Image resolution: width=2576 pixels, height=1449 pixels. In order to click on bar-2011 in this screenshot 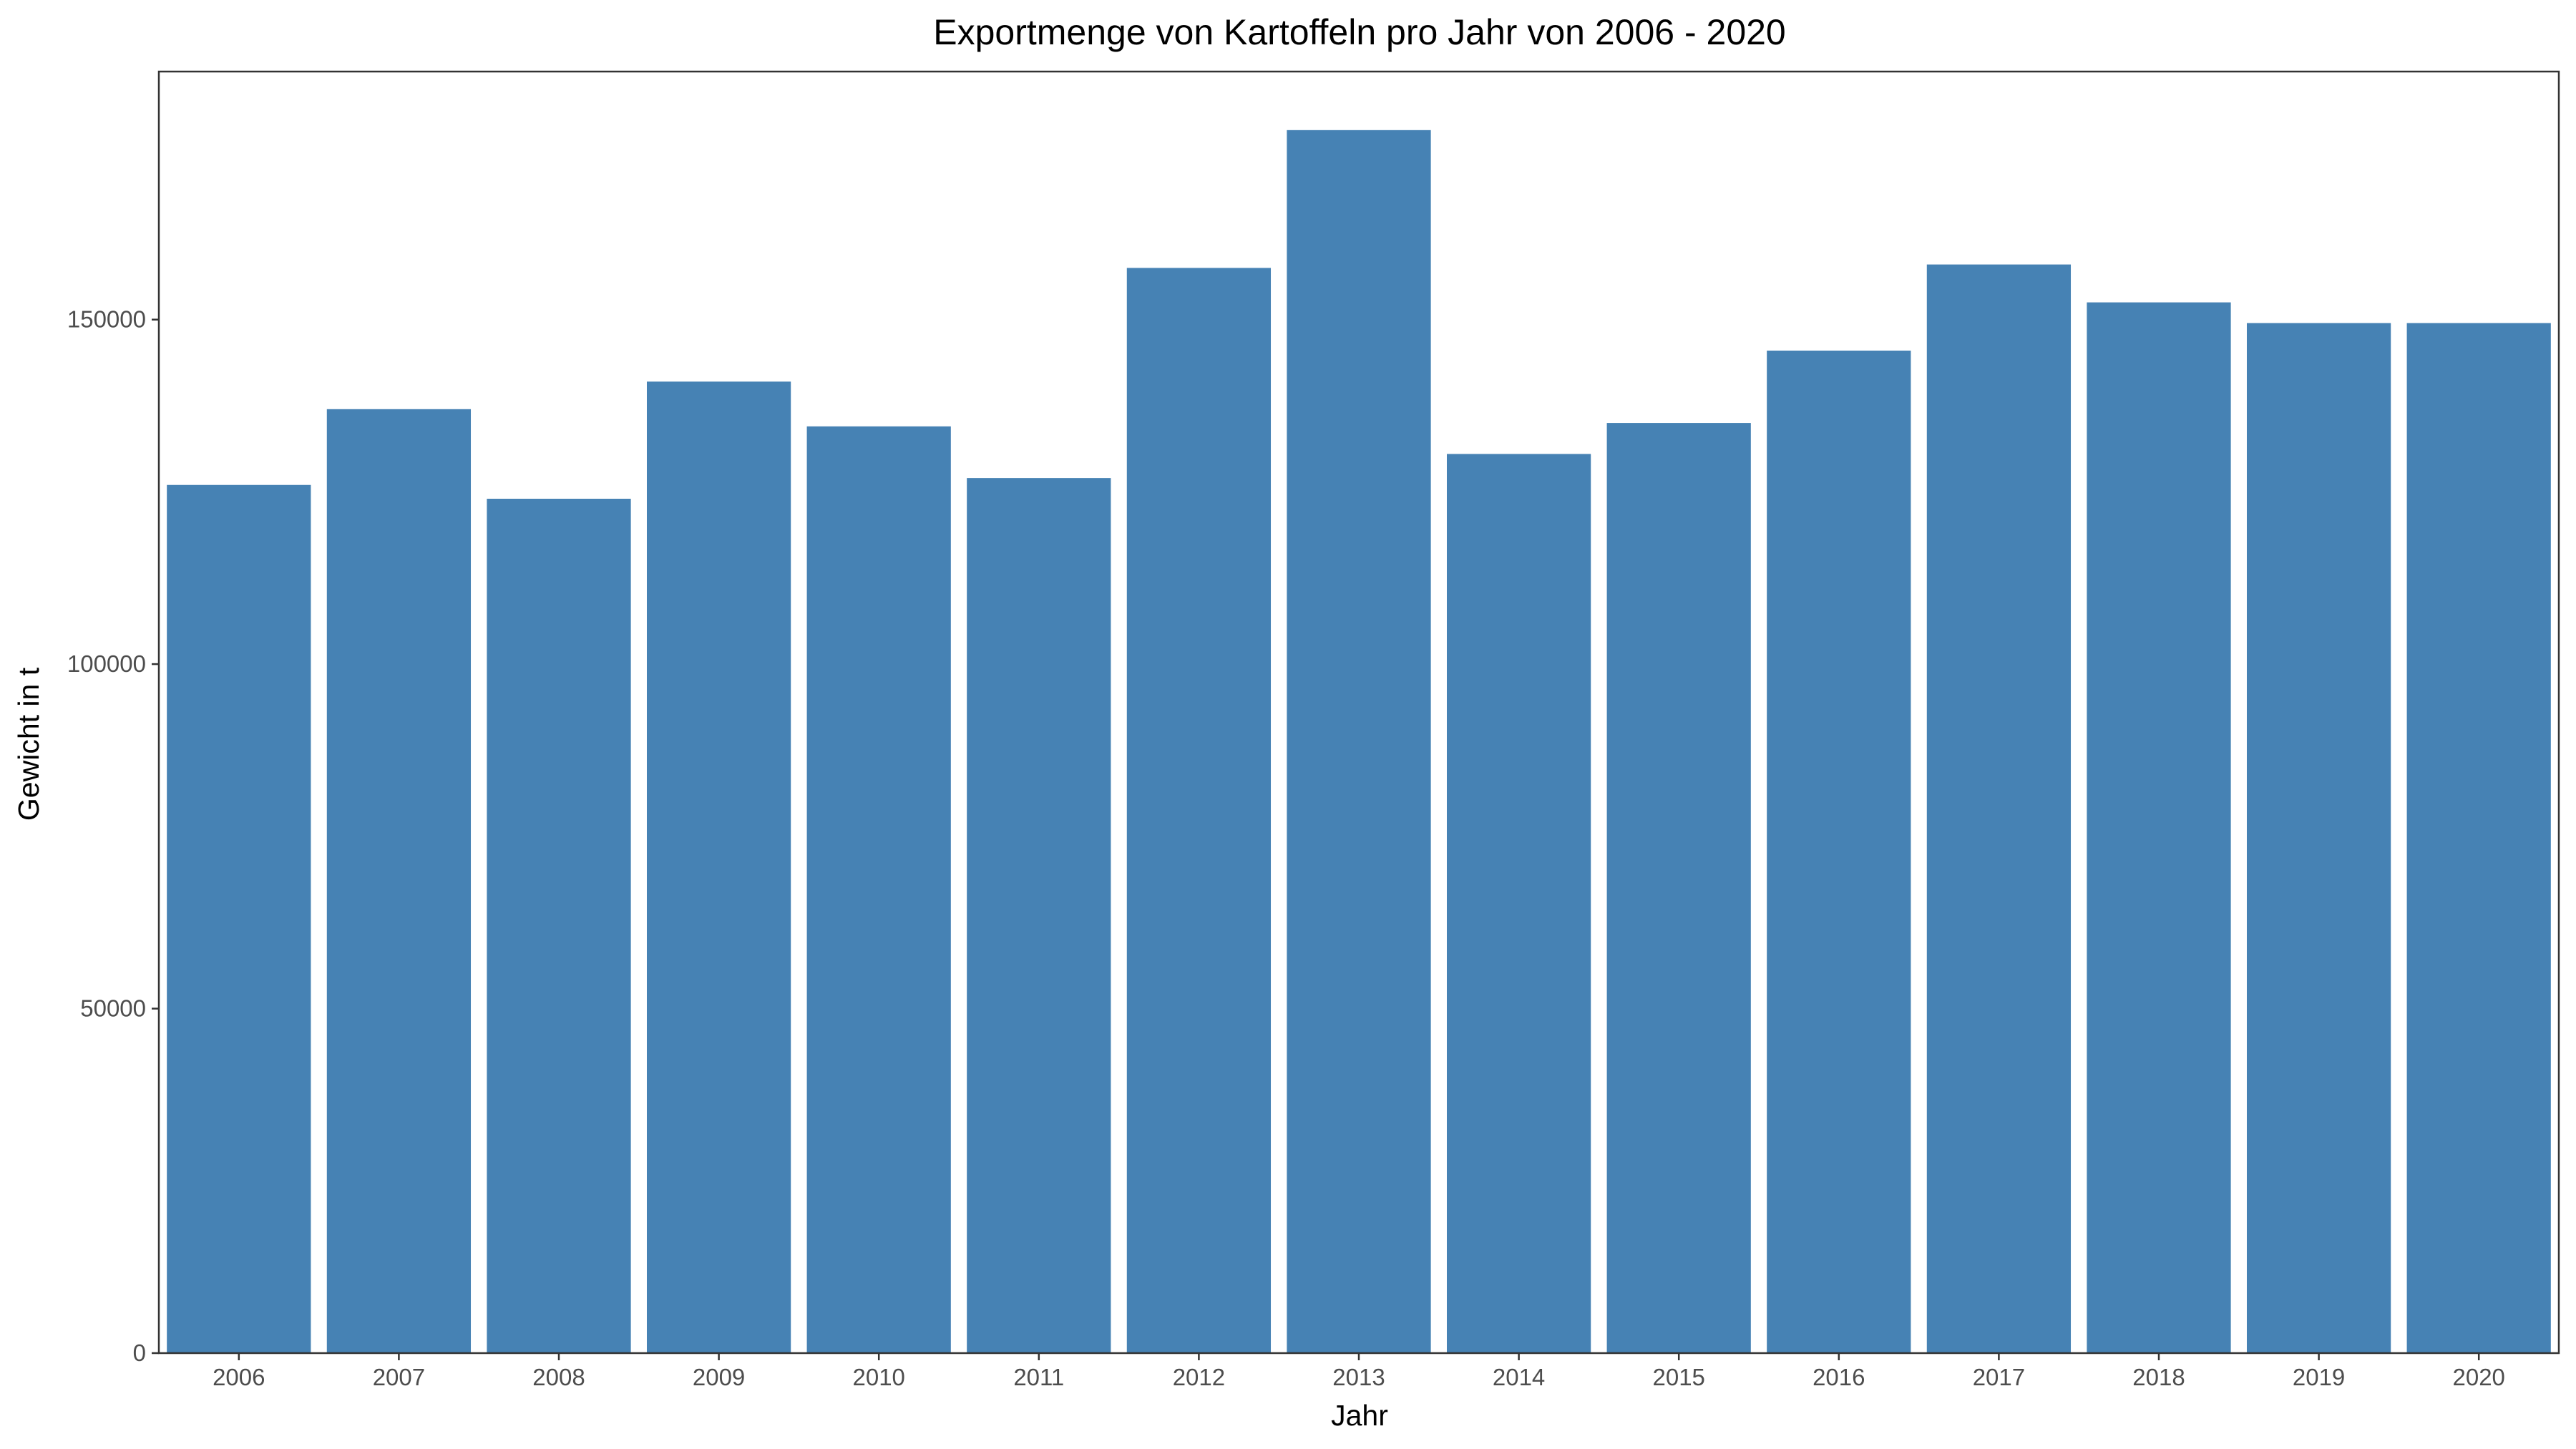, I will do `click(1039, 915)`.